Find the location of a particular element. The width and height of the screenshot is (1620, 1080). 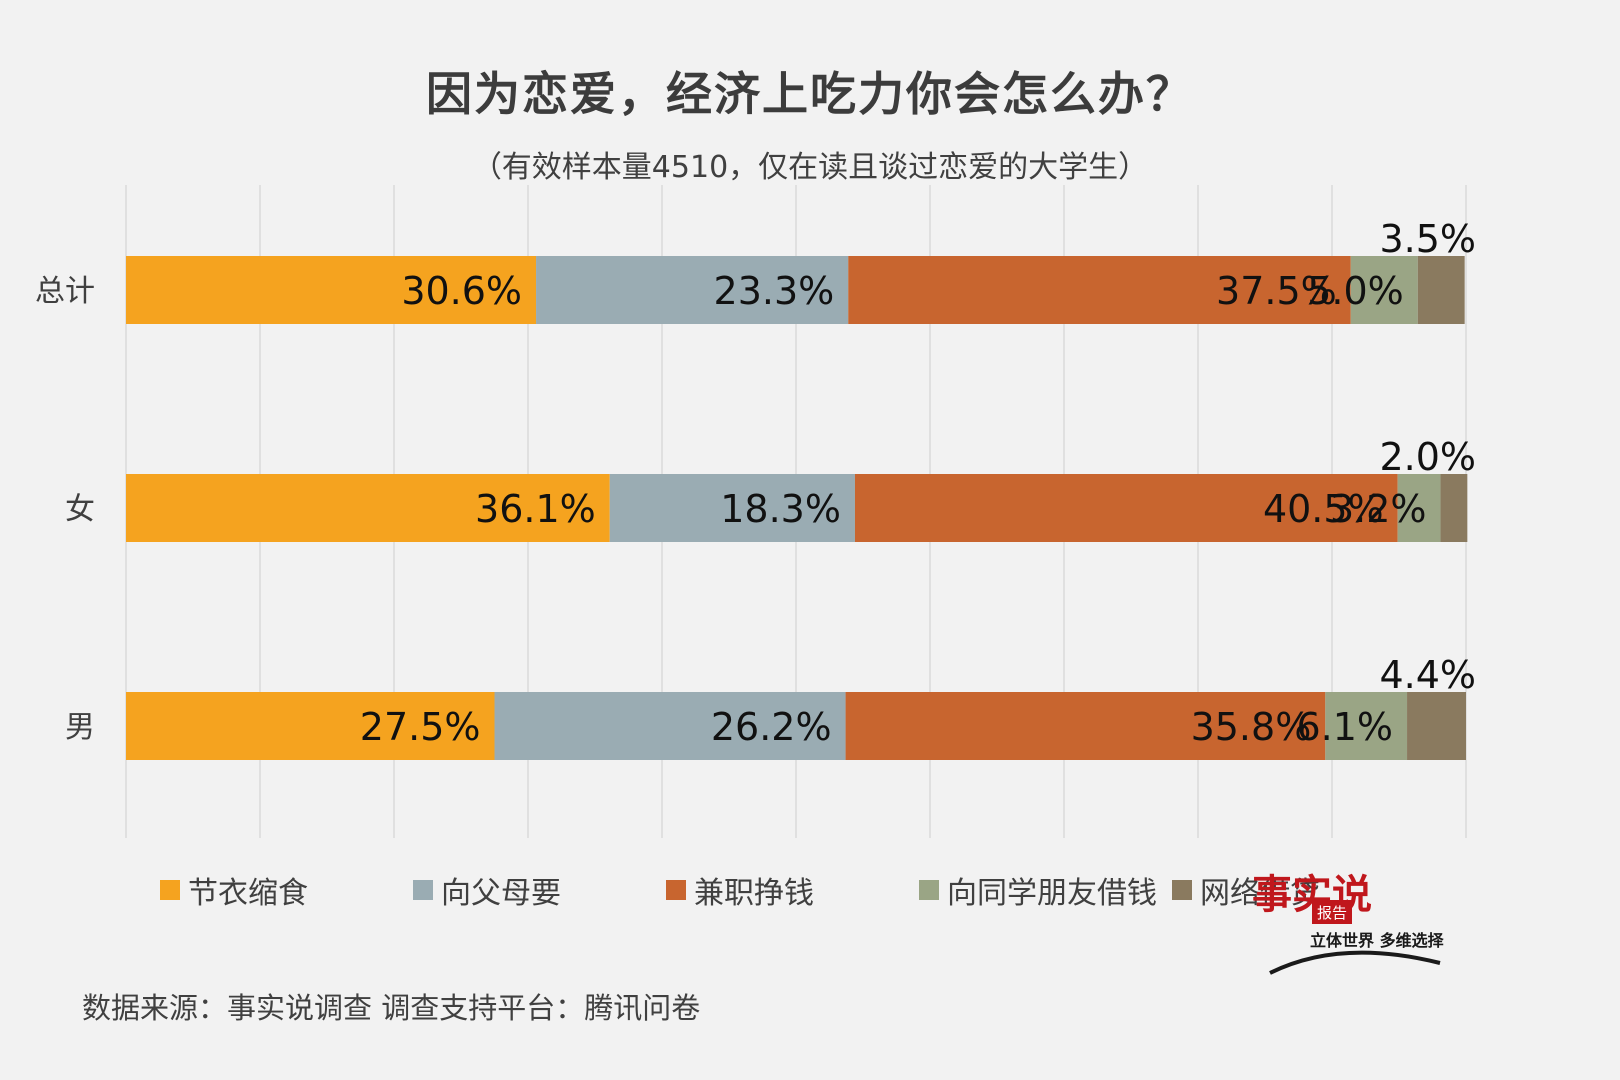

legend-item: 向父母要 is located at coordinates (539, 890).